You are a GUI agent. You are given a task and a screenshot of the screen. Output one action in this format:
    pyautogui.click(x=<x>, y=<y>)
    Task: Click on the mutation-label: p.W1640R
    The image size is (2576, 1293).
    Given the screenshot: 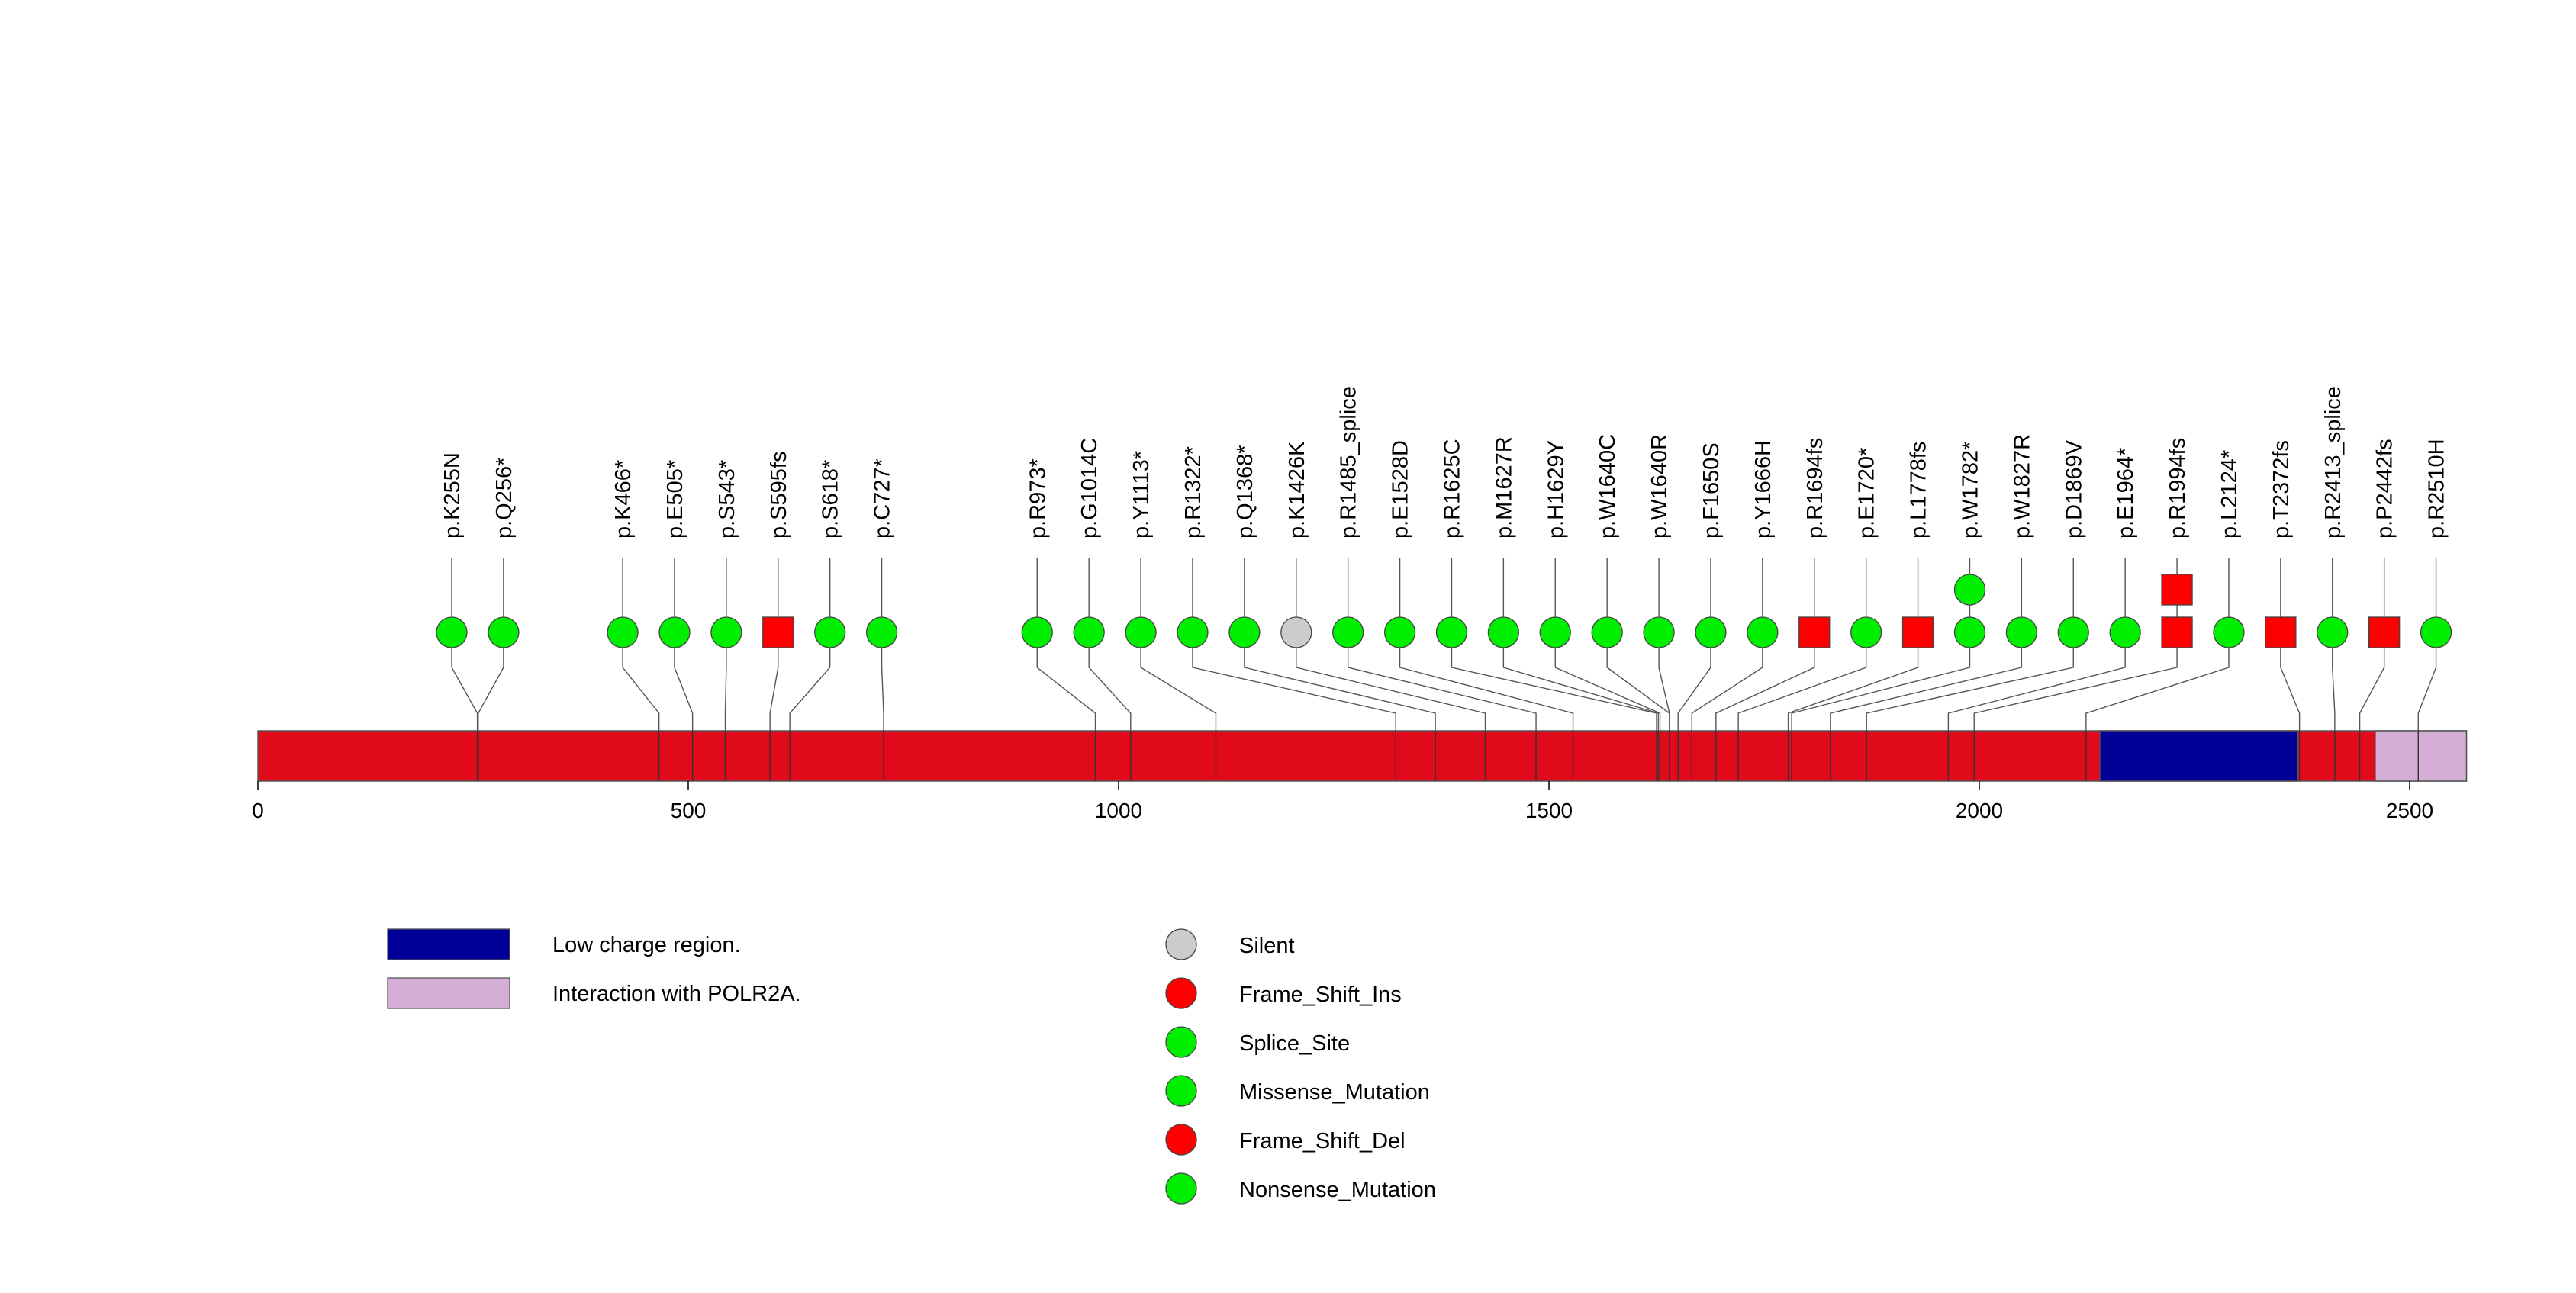 What is the action you would take?
    pyautogui.click(x=1659, y=486)
    